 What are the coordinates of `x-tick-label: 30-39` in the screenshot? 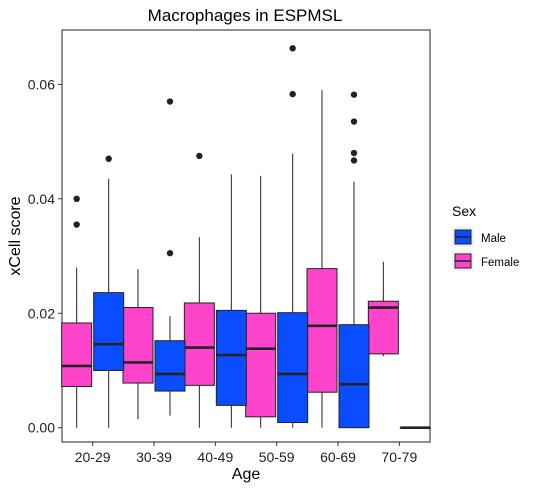 It's located at (154, 457).